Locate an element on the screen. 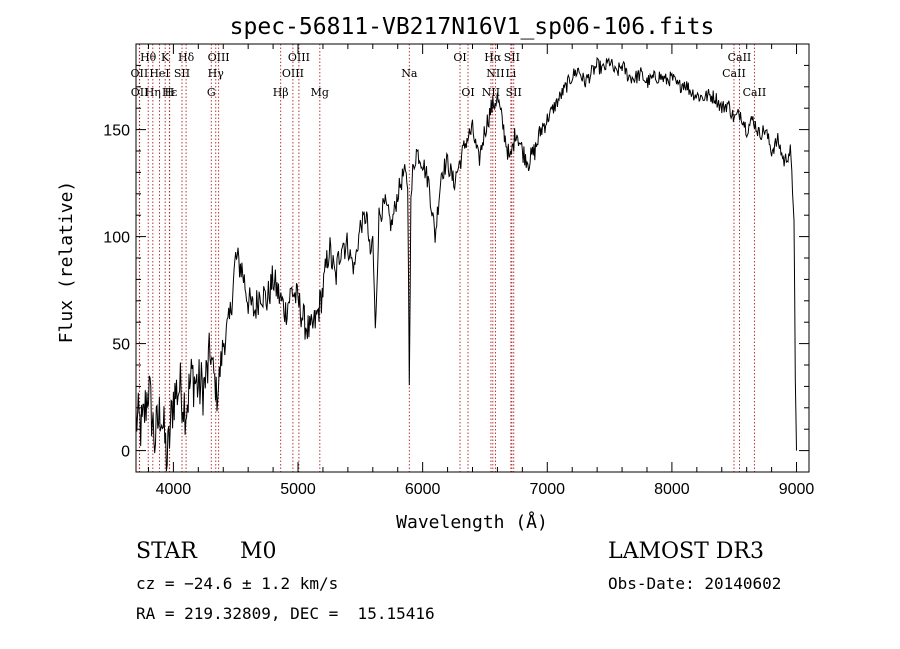  line-label-21: SII is located at coordinates (512, 57).